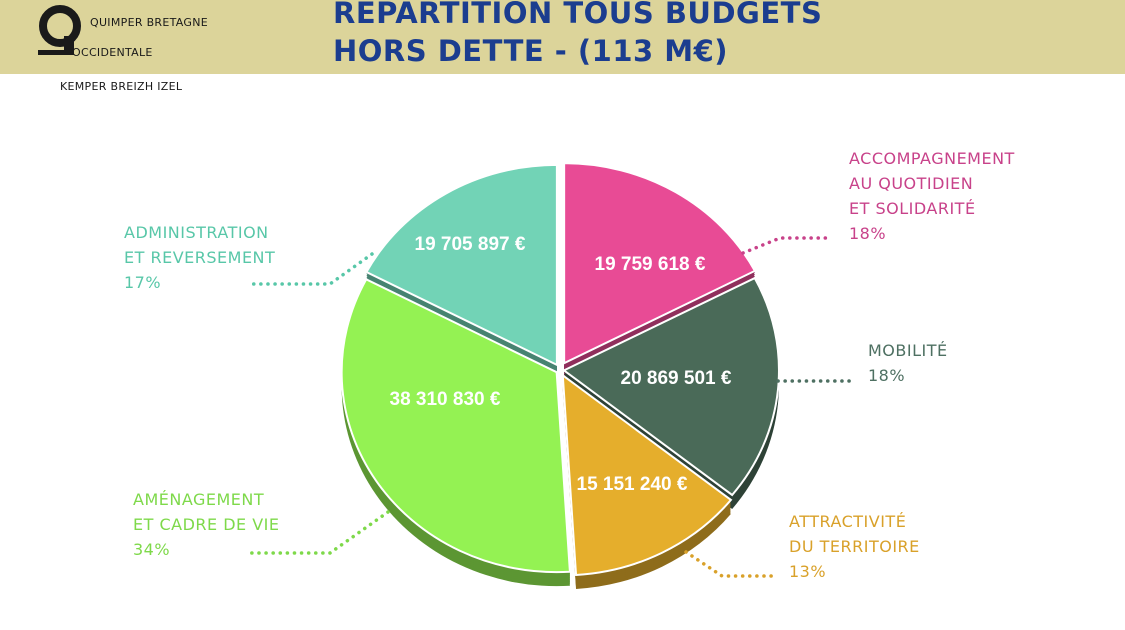 The height and width of the screenshot is (630, 1125). Describe the element at coordinates (112, 52) in the screenshot. I see `logo-line-2: OCCIDENTALE` at that location.